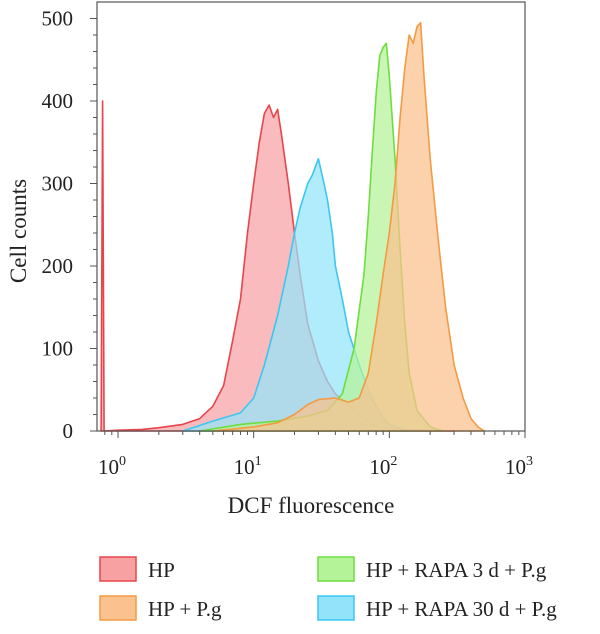 Image resolution: width=600 pixels, height=634 pixels. I want to click on x-axis-label: DCF fluorescence, so click(311, 505).